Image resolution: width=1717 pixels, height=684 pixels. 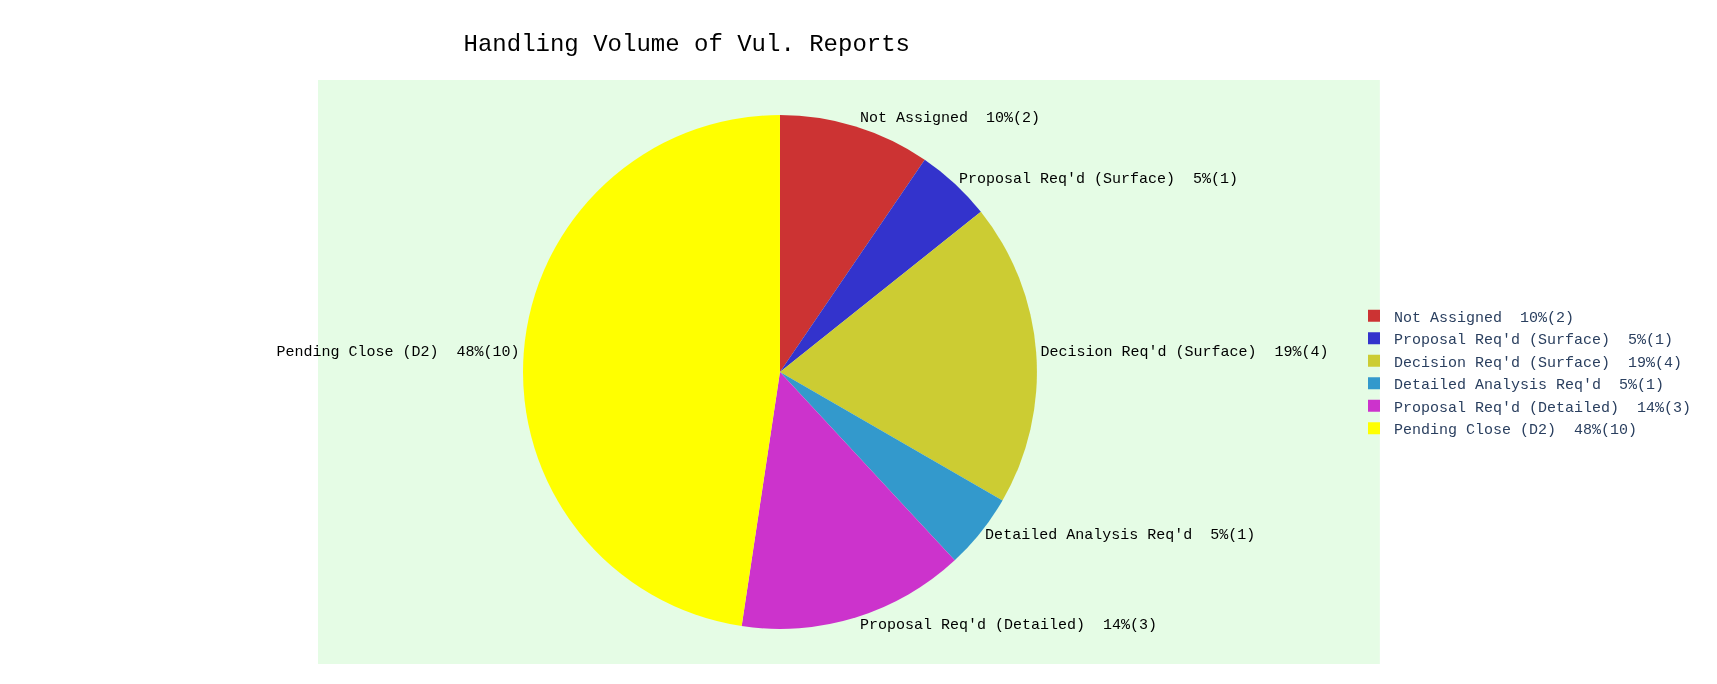 What do you see at coordinates (1484, 318) in the screenshot?
I see `legend-label: Not Assigned 10%(2)` at bounding box center [1484, 318].